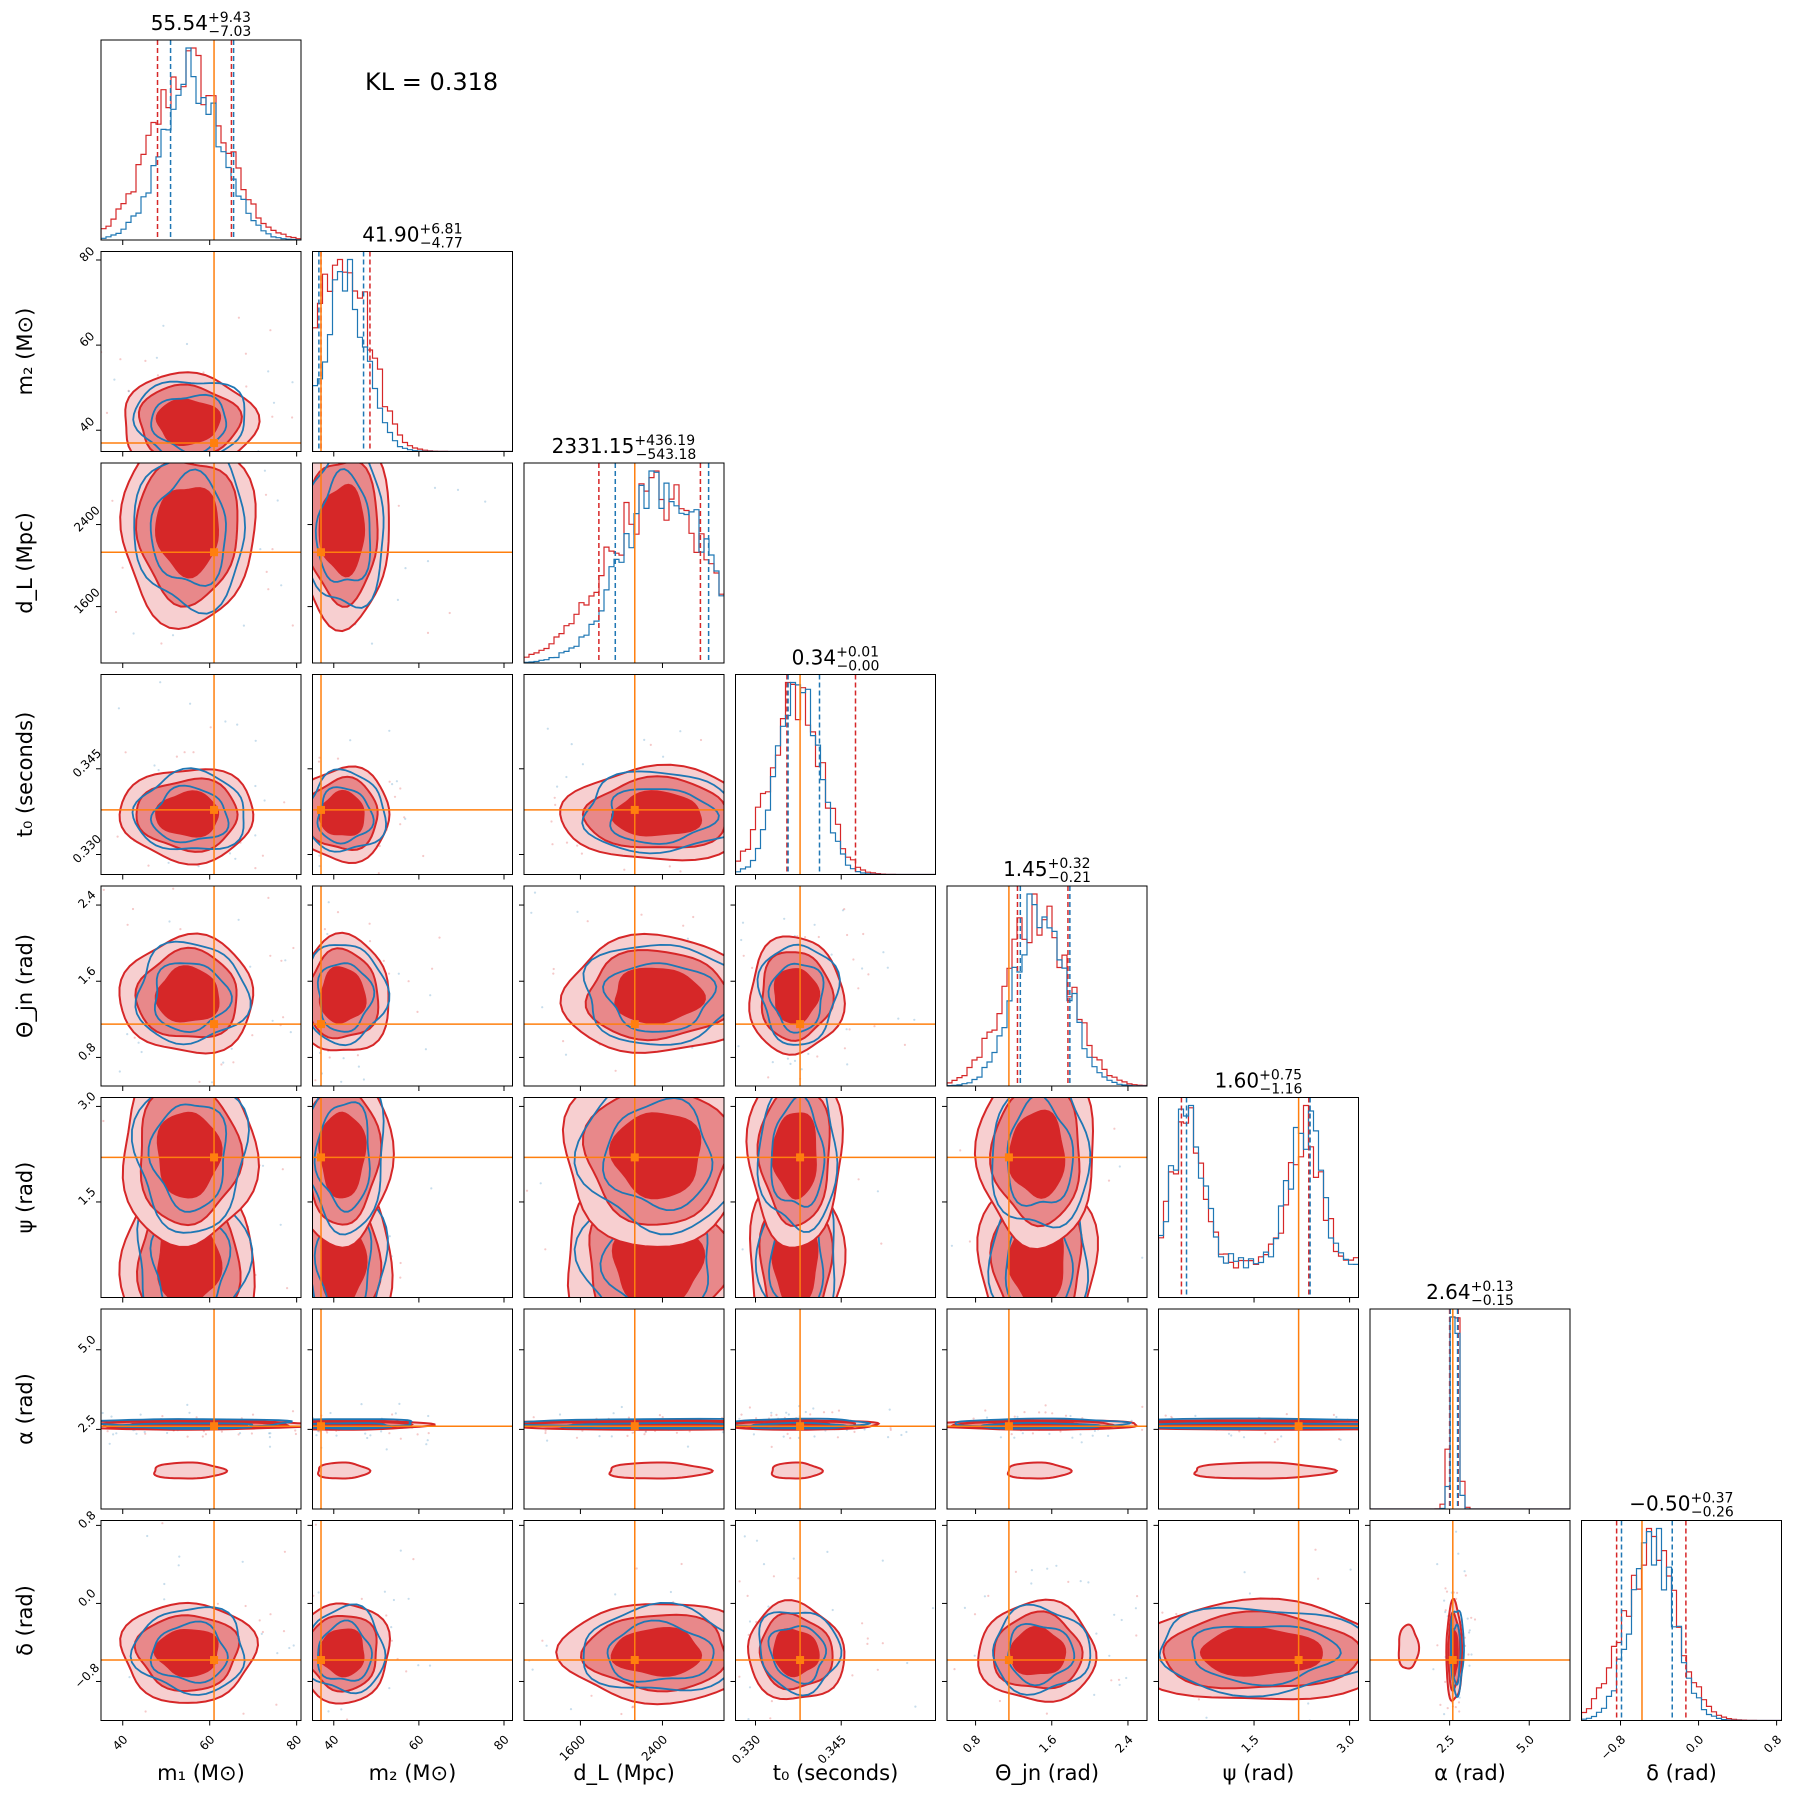 This screenshot has height=1809, width=1809. Describe the element at coordinates (412, 355) in the screenshot. I see `histogram-model-a` at that location.